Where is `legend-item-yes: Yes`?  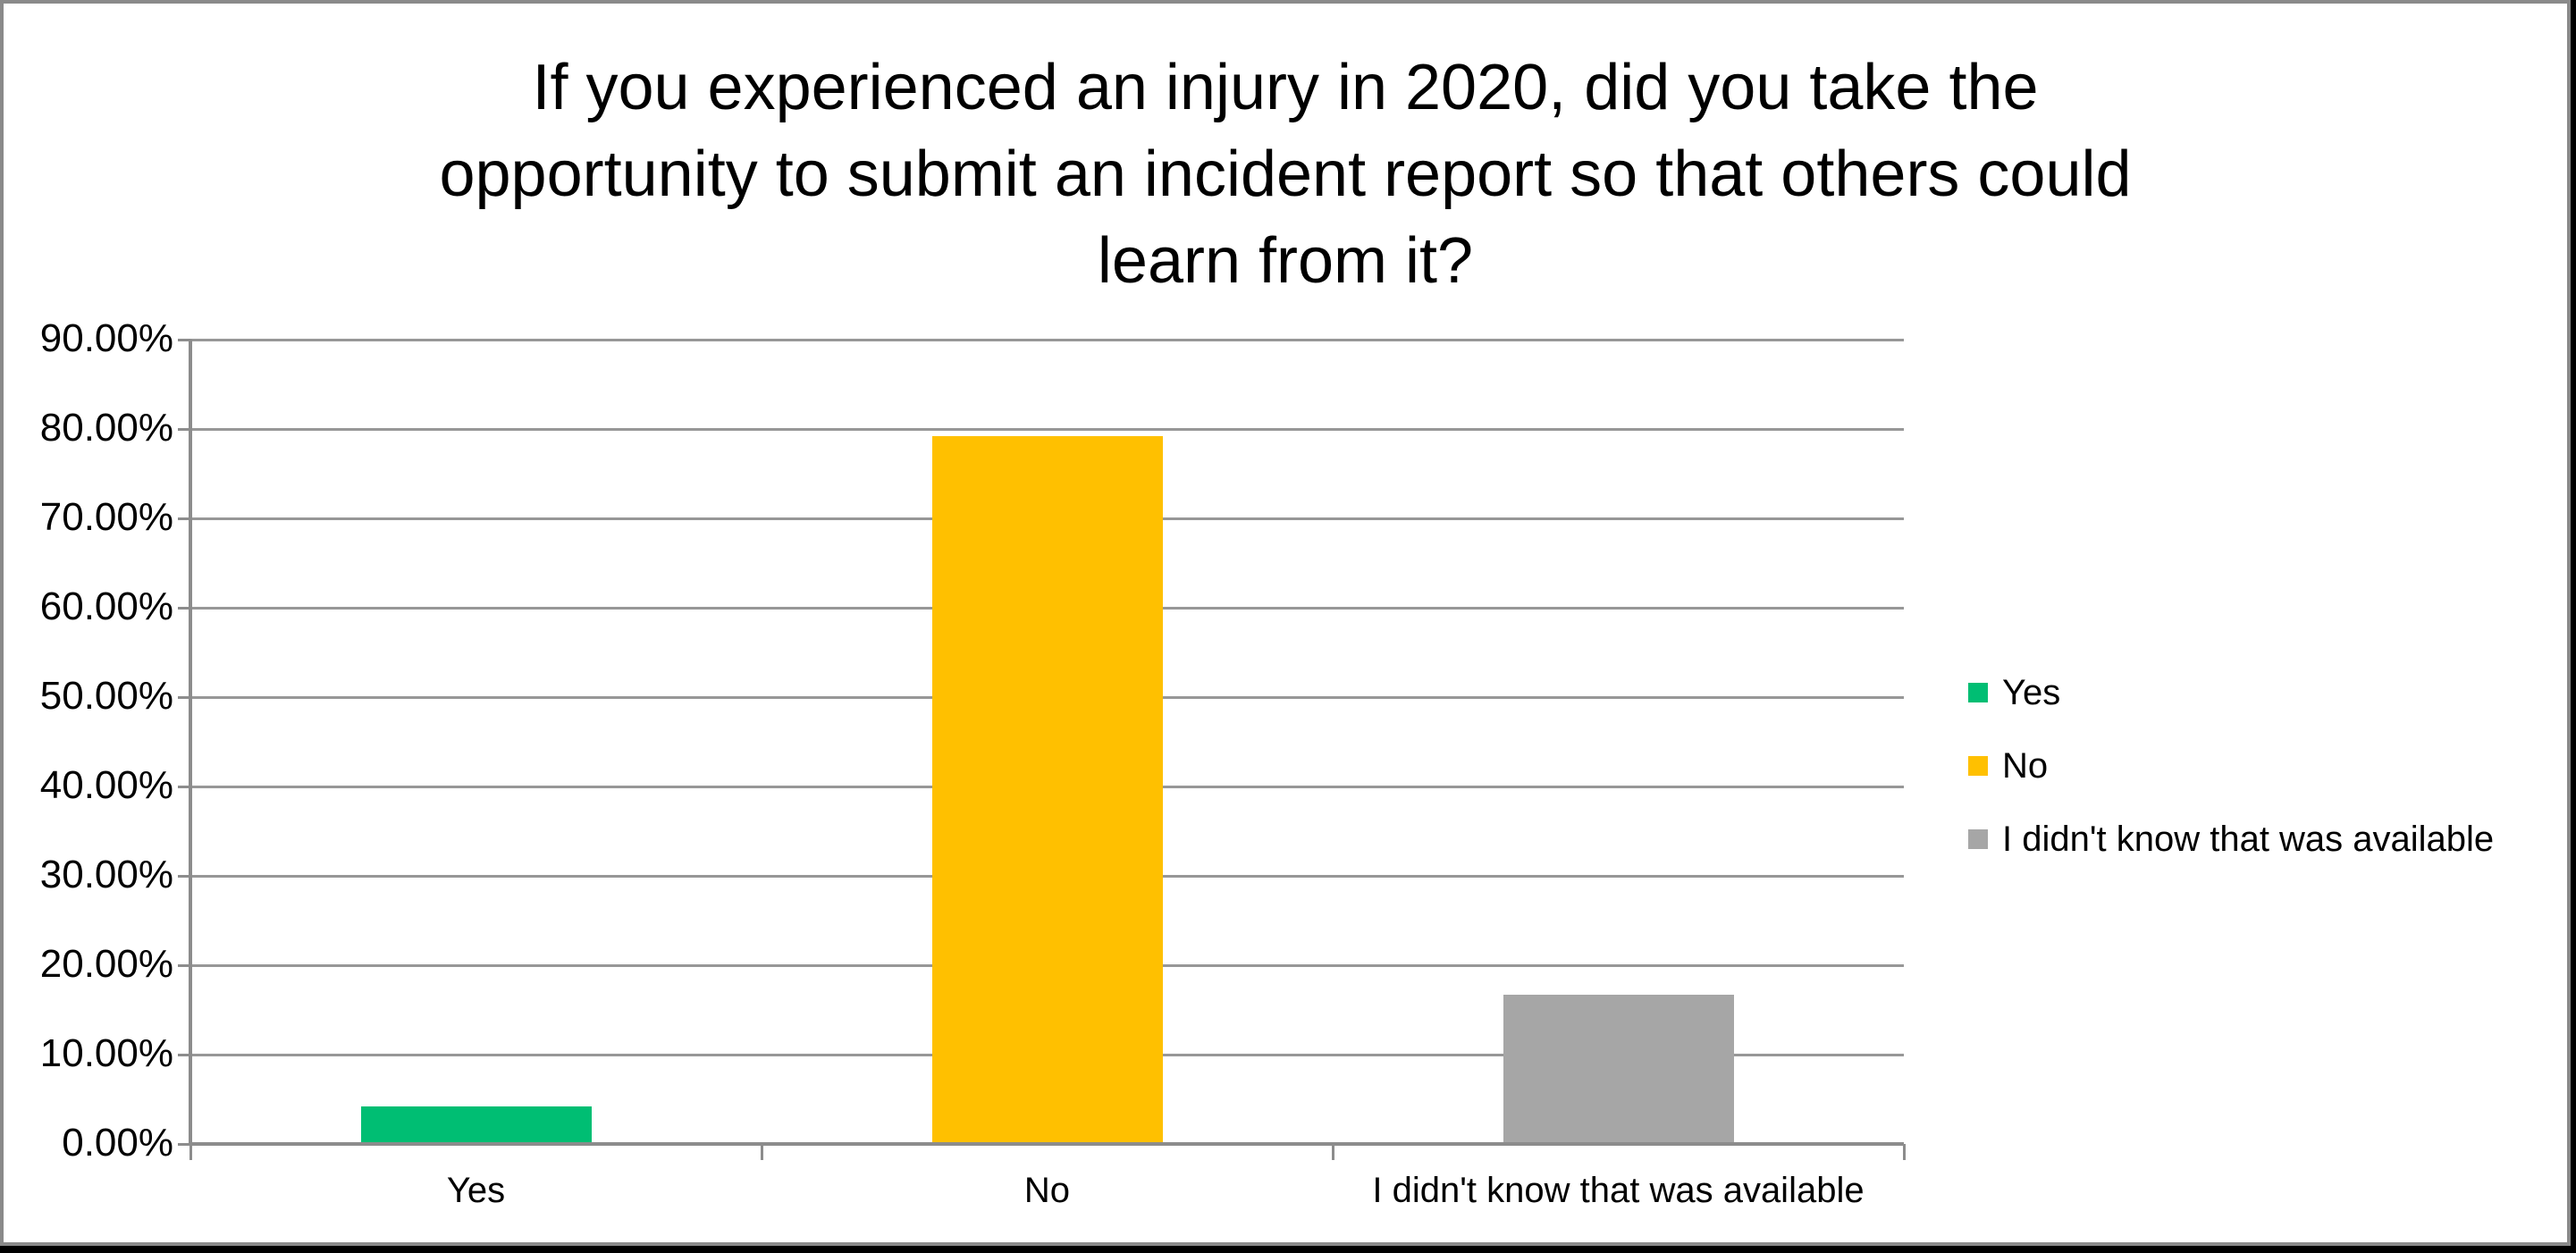
legend-item-yes: Yes is located at coordinates (2272, 693).